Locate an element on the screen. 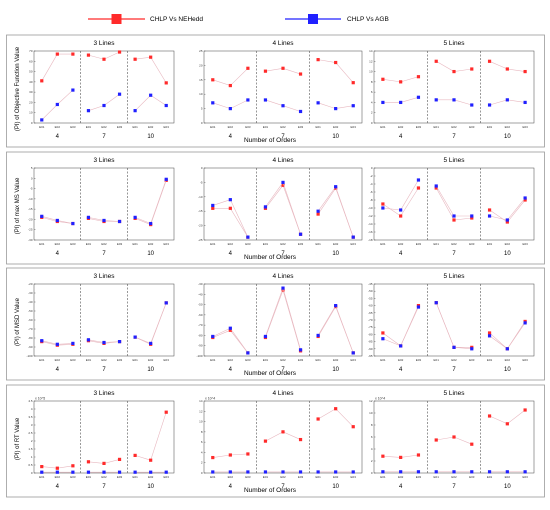  y-tick-label: -30 is located at coordinates (30, 240).